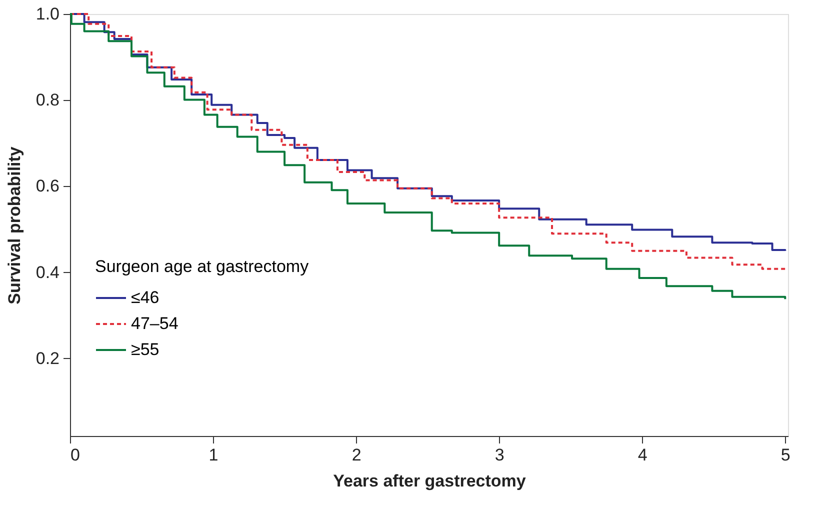  Describe the element at coordinates (14, 225) in the screenshot. I see `y-axis-title: Survival probability` at that location.